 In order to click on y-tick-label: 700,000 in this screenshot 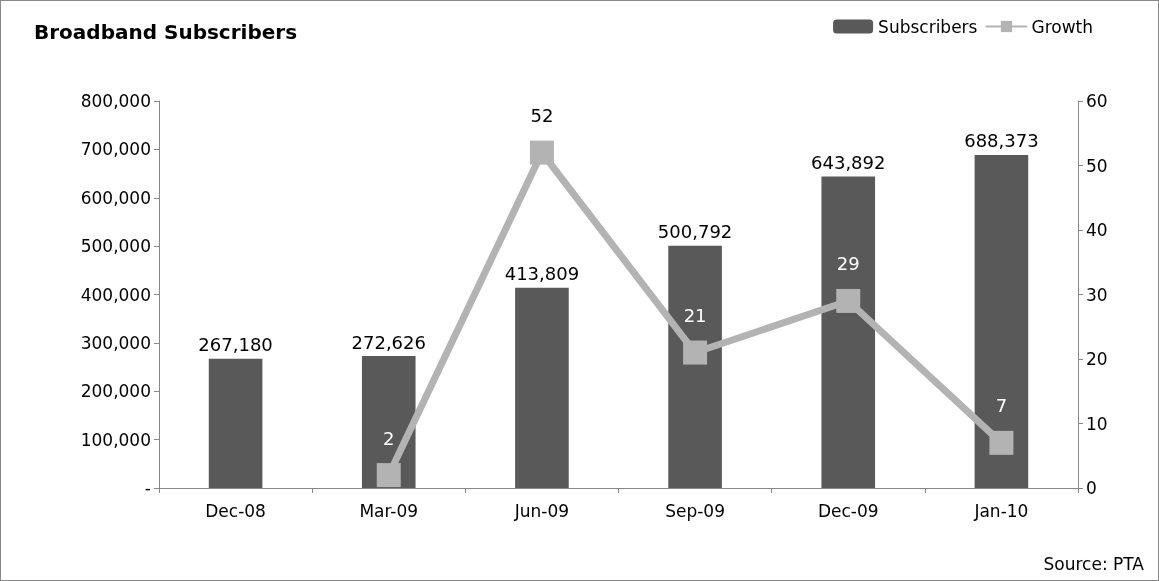, I will do `click(115, 149)`.